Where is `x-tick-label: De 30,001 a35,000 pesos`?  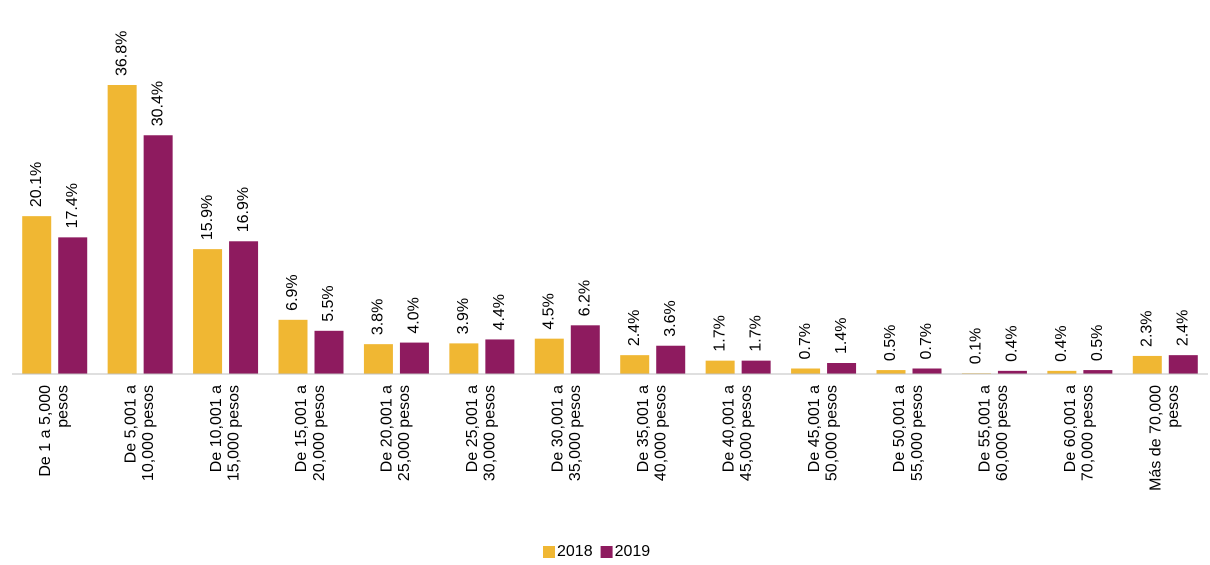
x-tick-label: De 30,001 a35,000 pesos is located at coordinates (567, 433).